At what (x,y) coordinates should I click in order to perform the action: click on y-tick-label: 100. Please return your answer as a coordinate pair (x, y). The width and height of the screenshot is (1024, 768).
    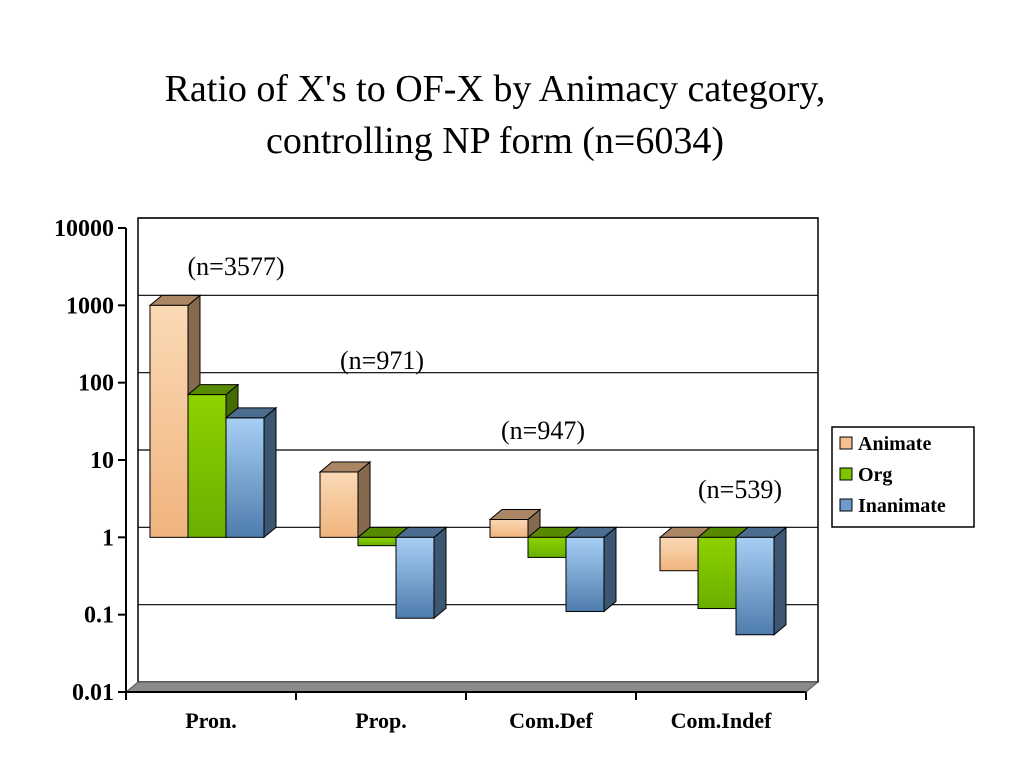
    Looking at the image, I should click on (96, 384).